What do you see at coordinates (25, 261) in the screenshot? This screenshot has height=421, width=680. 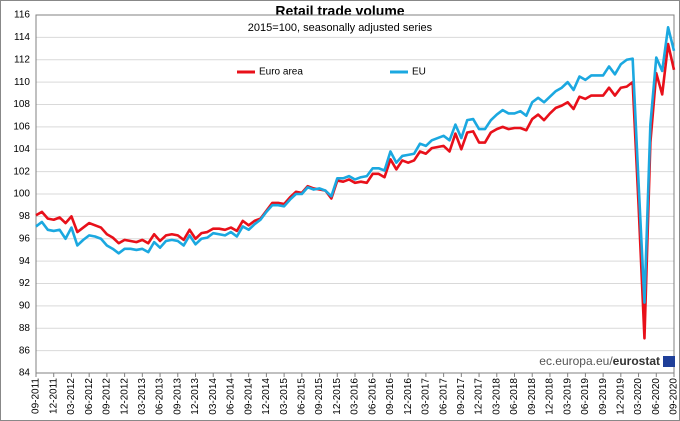 I see `y-tick-label: 94` at bounding box center [25, 261].